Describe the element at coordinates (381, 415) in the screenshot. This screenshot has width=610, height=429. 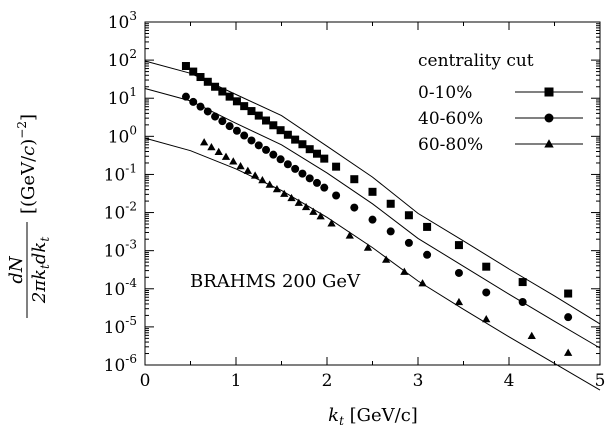
I see `x-label-unit: [GeV/c]` at that location.